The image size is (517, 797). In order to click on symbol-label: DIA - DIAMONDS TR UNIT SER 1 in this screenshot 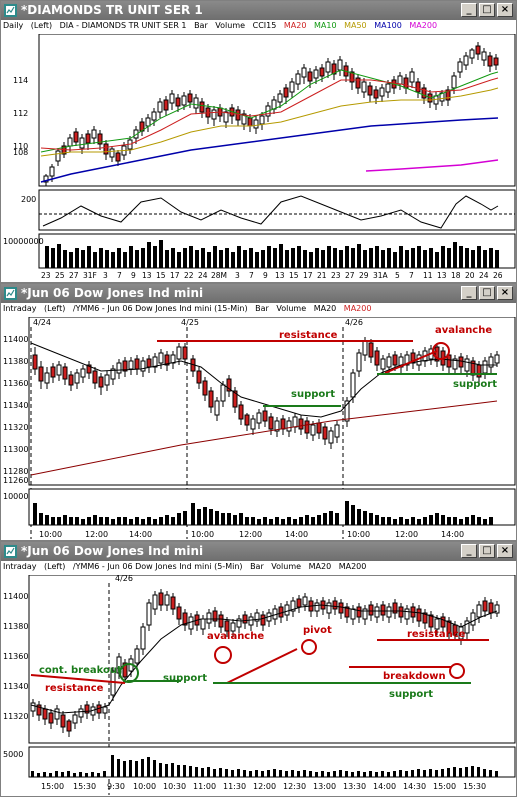, I will do `click(123, 25)`.